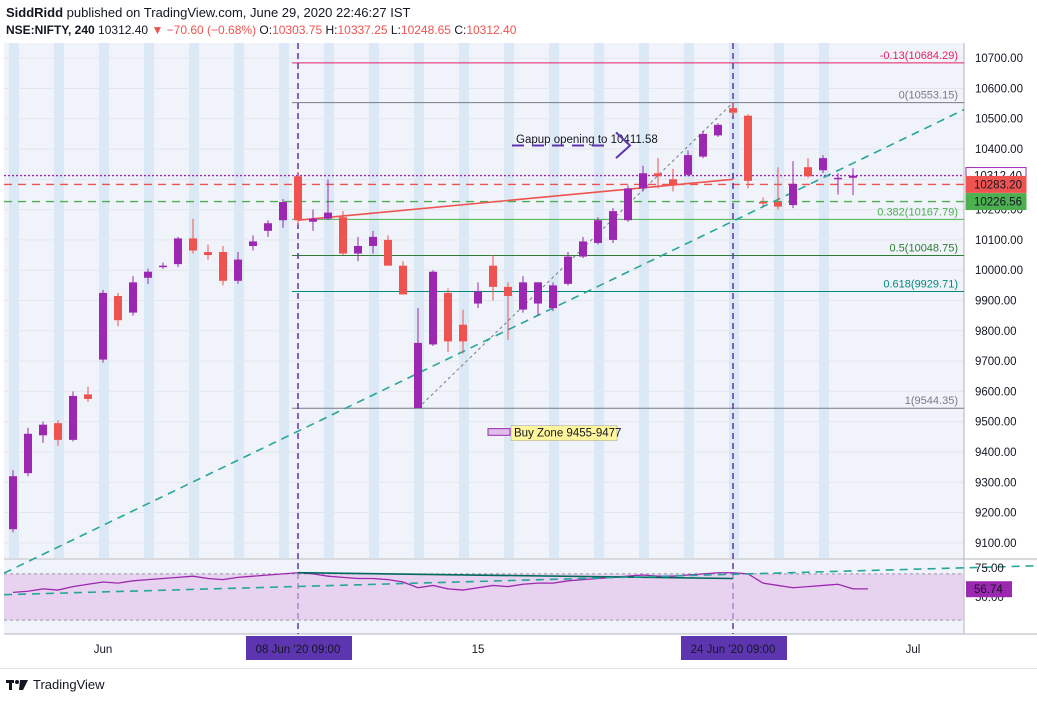  I want to click on buy-zone-label: Buy Zone 9455-9477, so click(567, 434).